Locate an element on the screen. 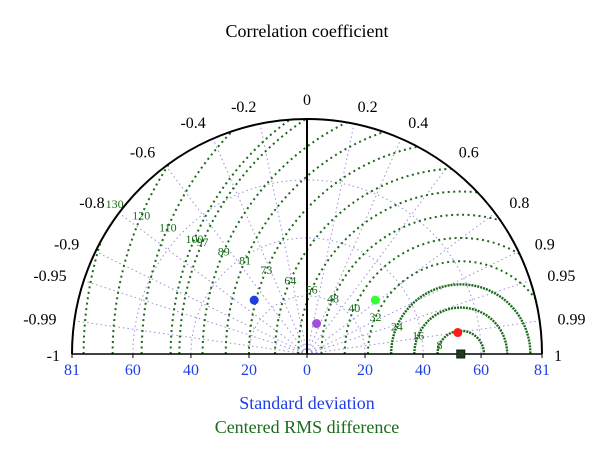  corr-tick-label: -0.6 is located at coordinates (142, 153).